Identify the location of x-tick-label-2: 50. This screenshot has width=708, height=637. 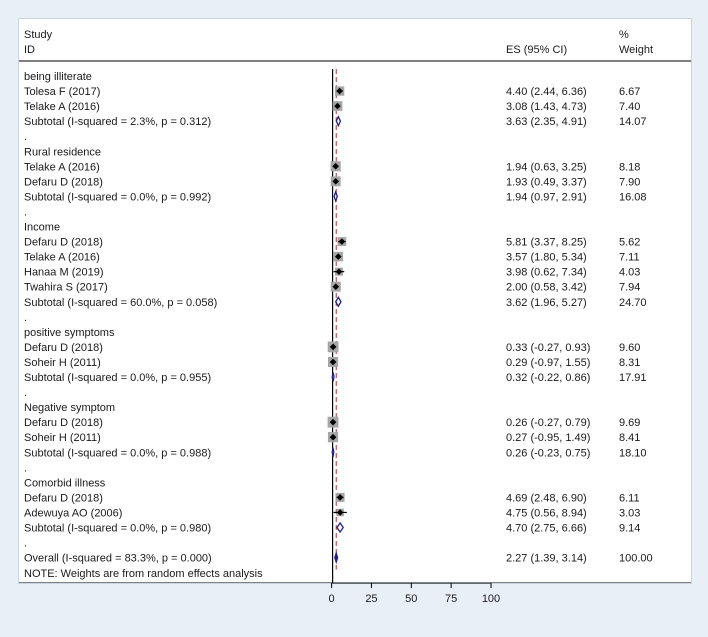
(411, 599).